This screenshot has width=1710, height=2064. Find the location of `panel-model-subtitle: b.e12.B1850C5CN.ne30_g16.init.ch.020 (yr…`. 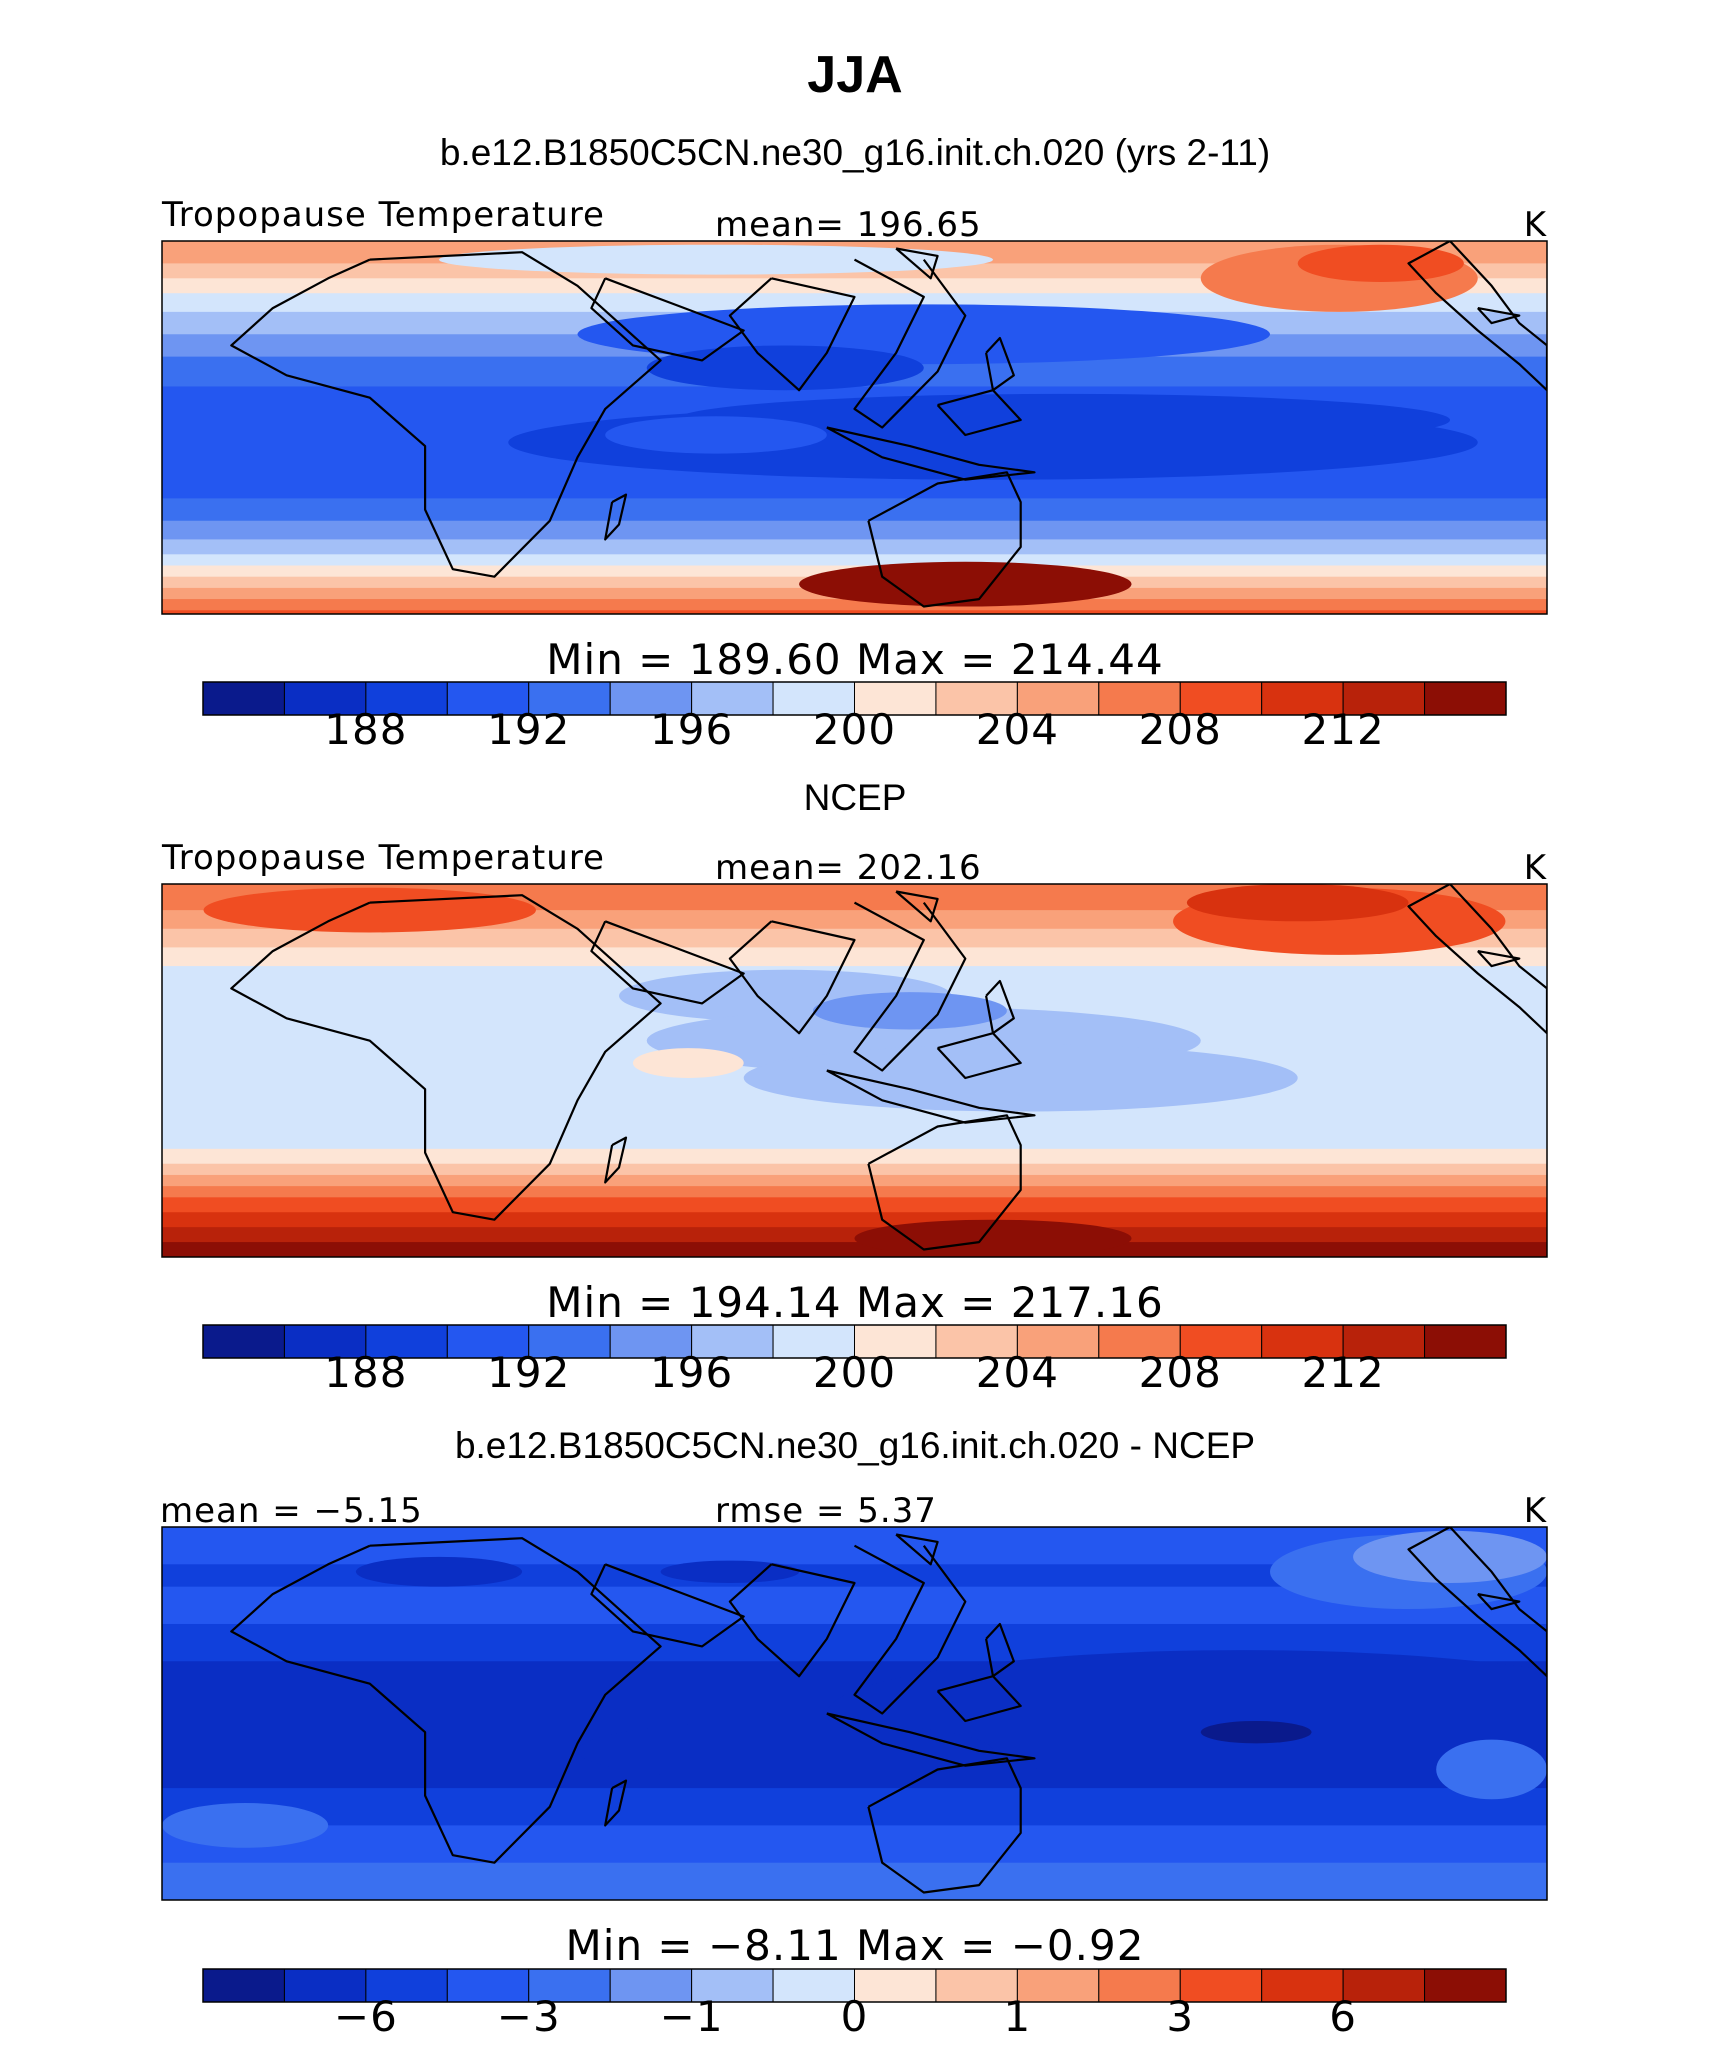

panel-model-subtitle: b.e12.B1850C5CN.ne30_g16.init.ch.020 (yr… is located at coordinates (855, 152).